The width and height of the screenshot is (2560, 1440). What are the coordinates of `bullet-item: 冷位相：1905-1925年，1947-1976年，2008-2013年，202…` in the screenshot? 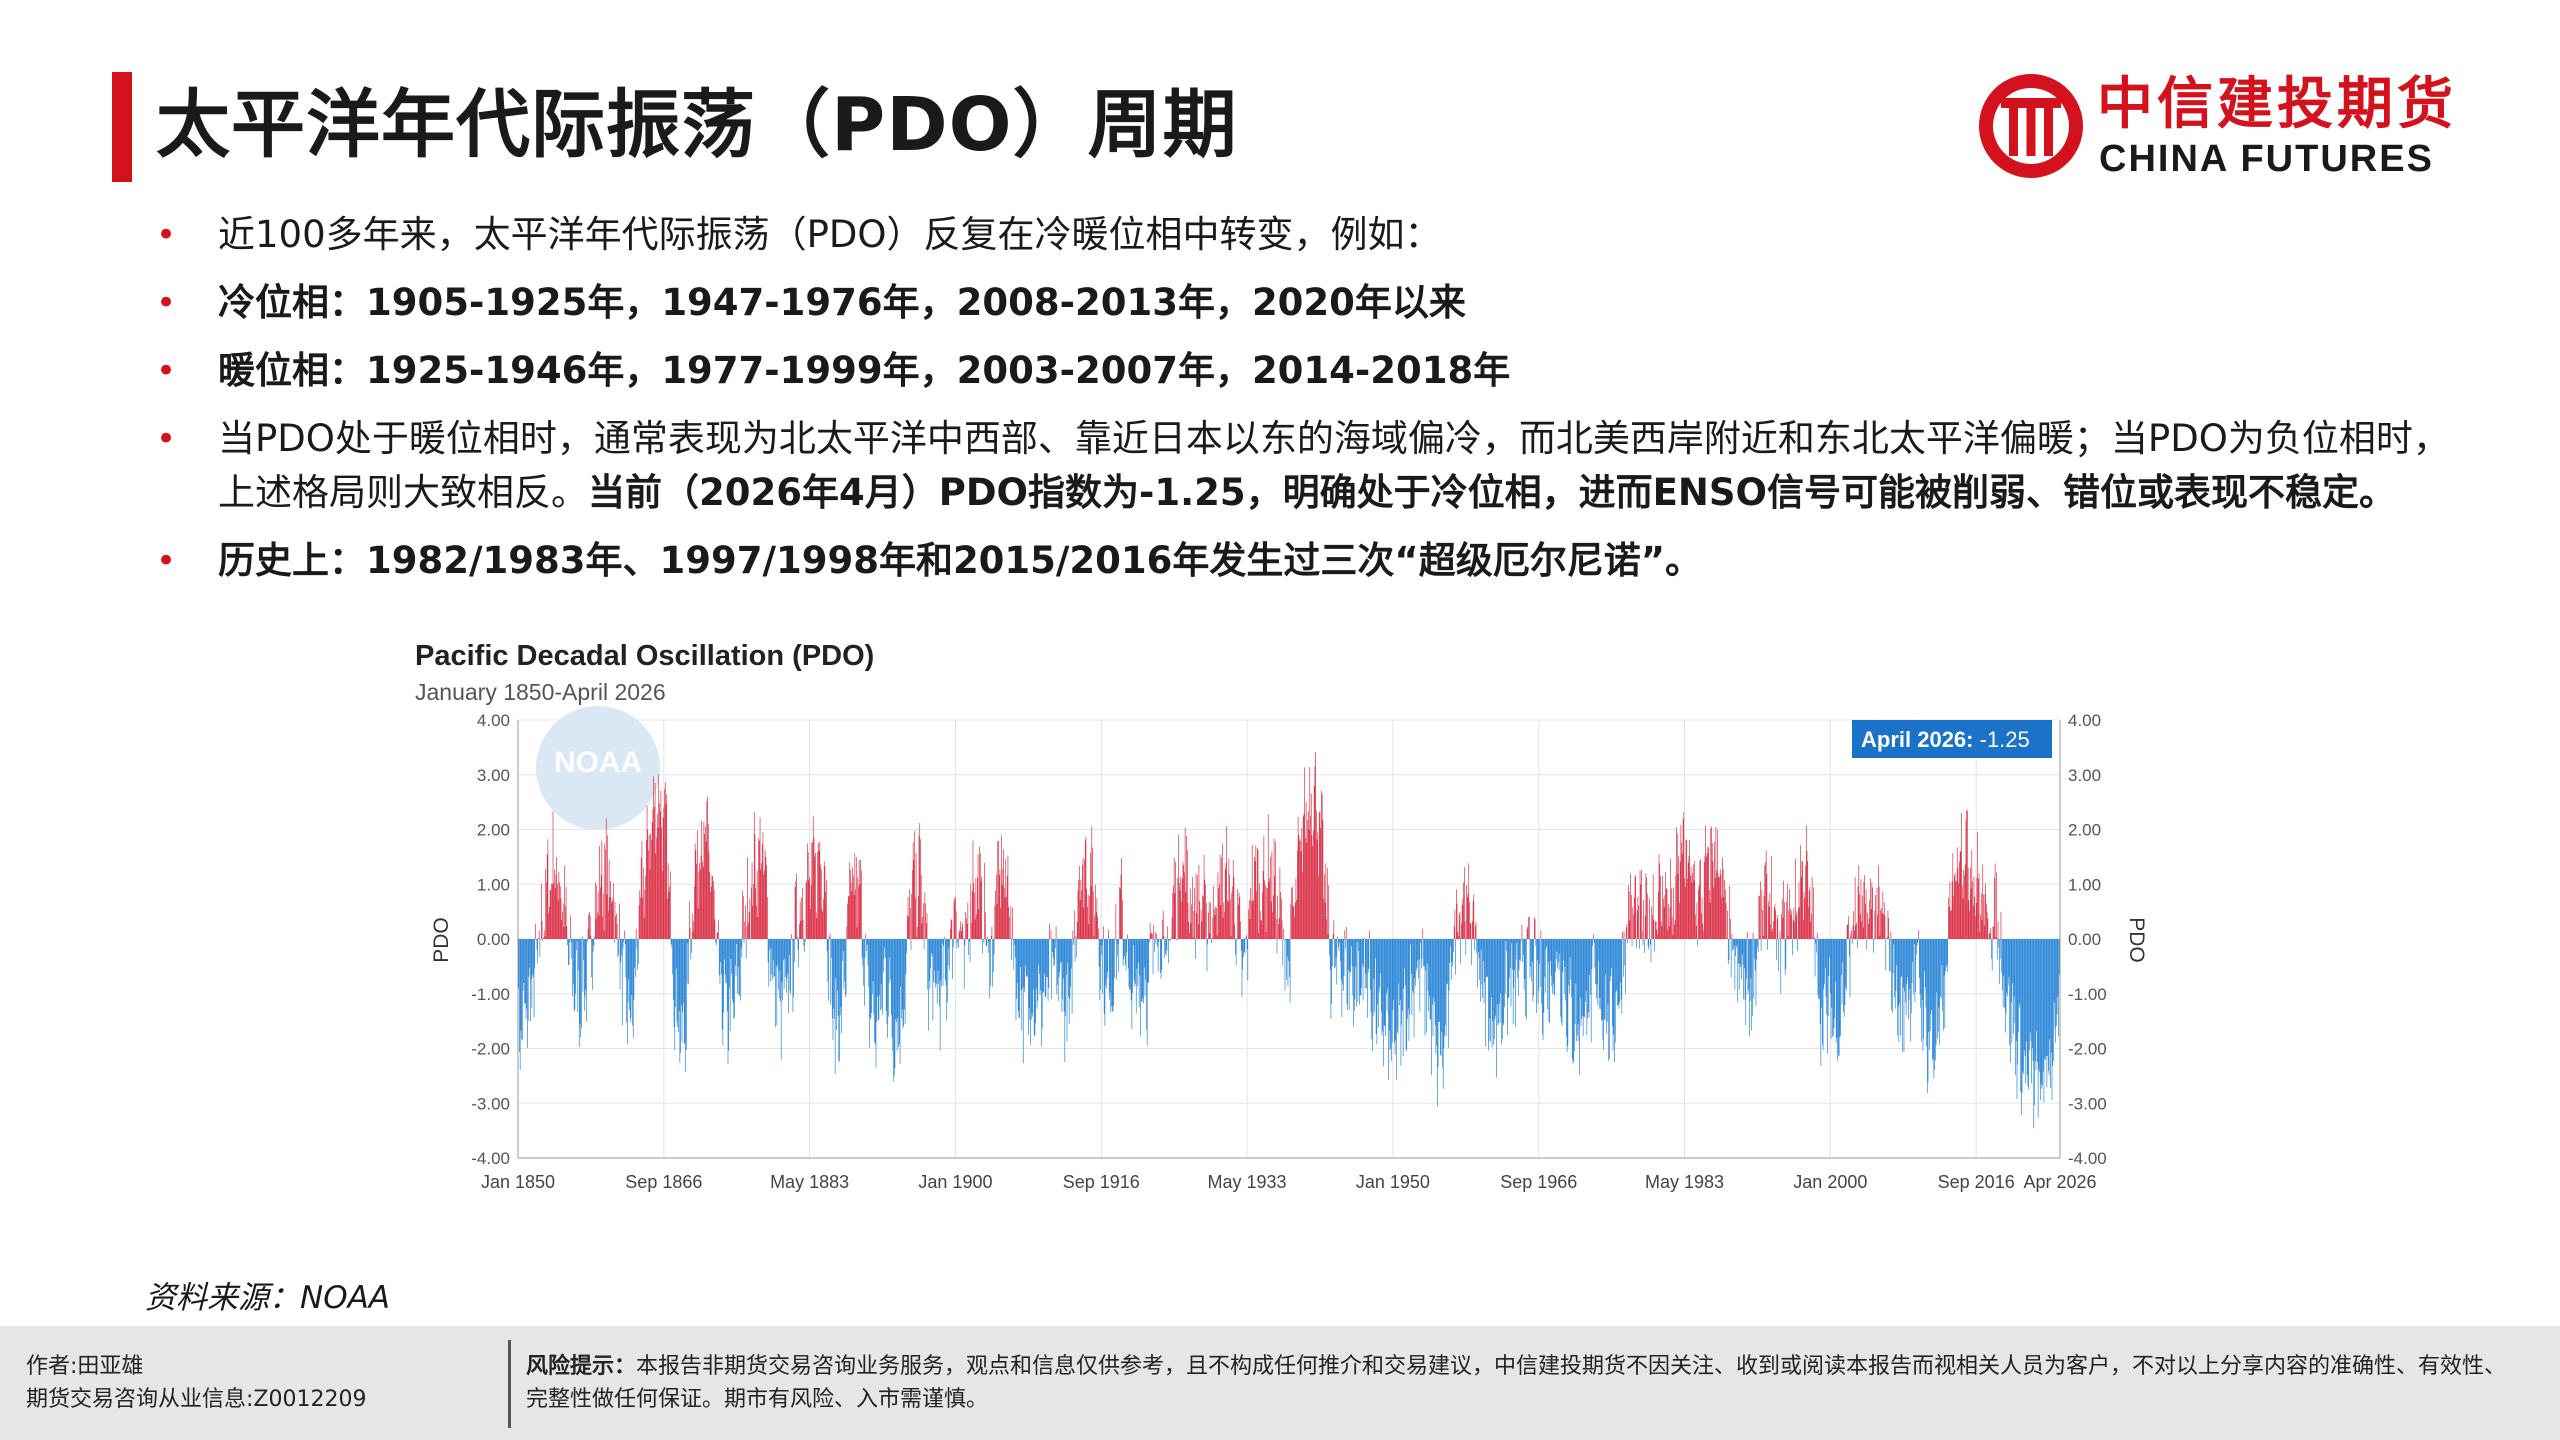 It's located at (1315, 303).